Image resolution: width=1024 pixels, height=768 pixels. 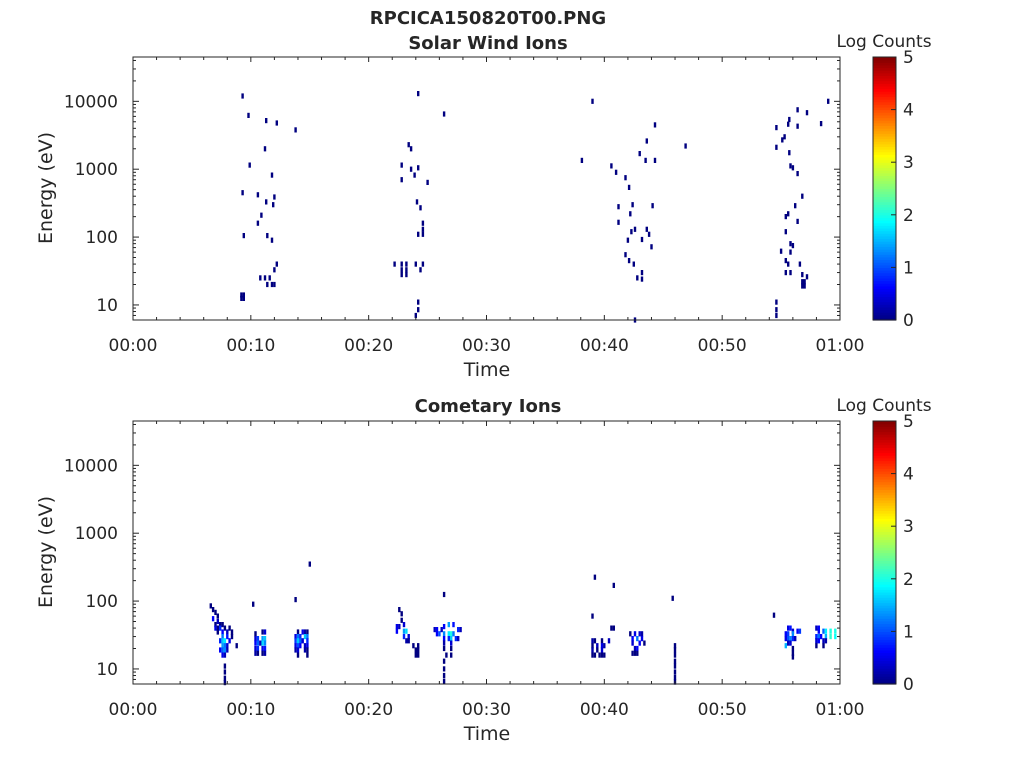 I want to click on colorbar-label: Log Counts, so click(x=883, y=406).